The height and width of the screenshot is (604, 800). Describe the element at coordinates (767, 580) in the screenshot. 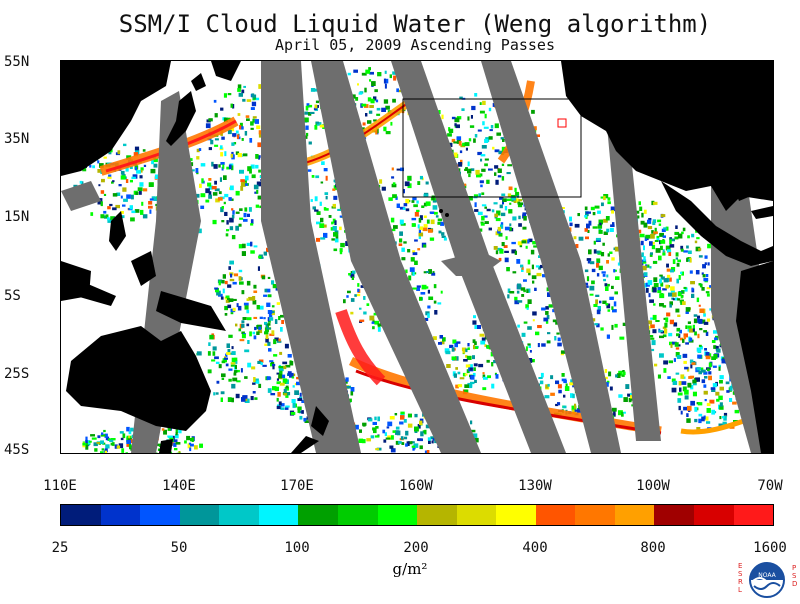

I see `noaa-emblem-icon: NOAA` at that location.